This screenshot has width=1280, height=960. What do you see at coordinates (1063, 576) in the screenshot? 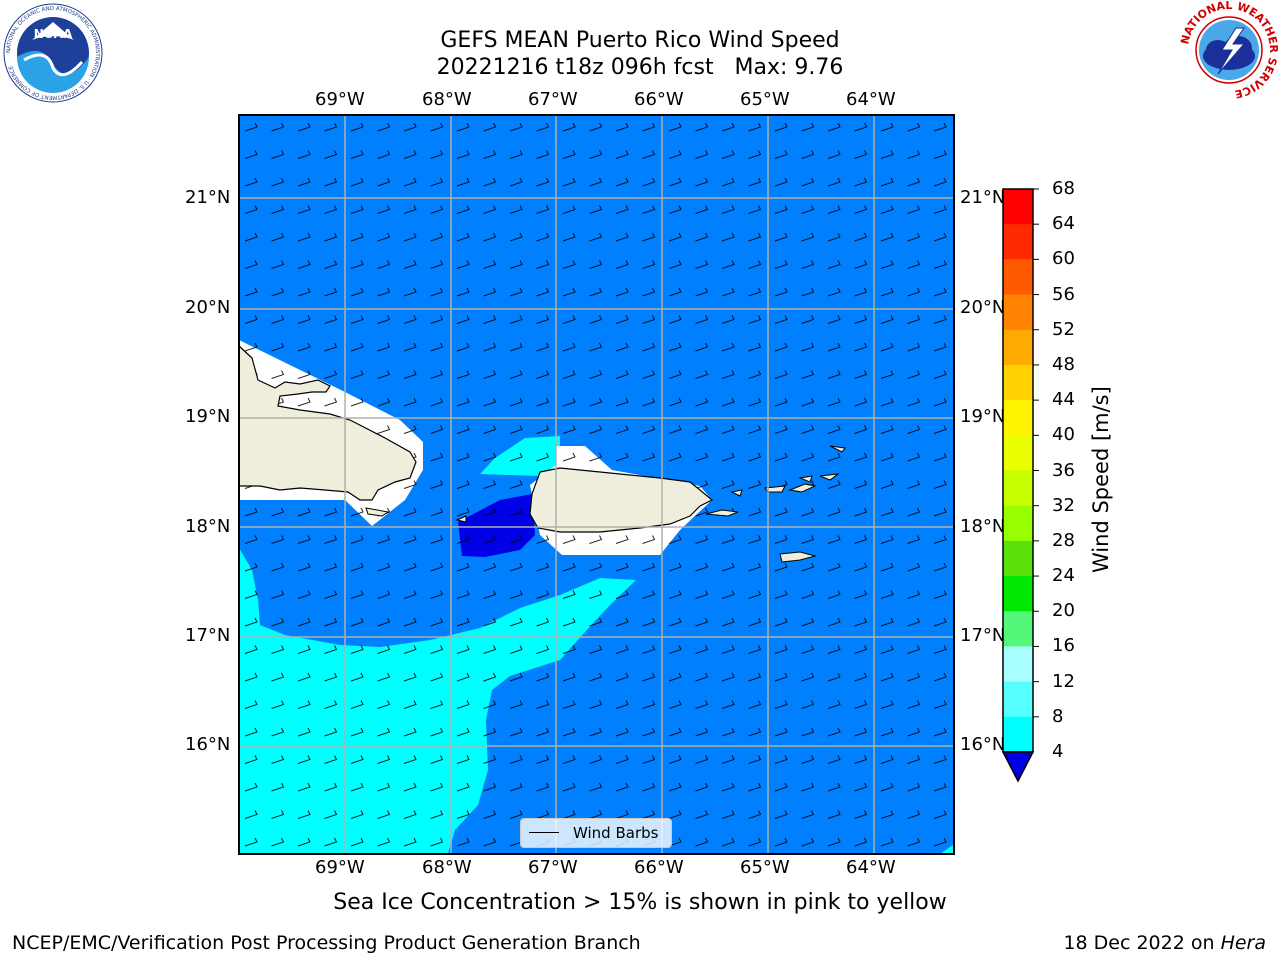
I see `colorbar-tick-label: 24` at bounding box center [1063, 576].